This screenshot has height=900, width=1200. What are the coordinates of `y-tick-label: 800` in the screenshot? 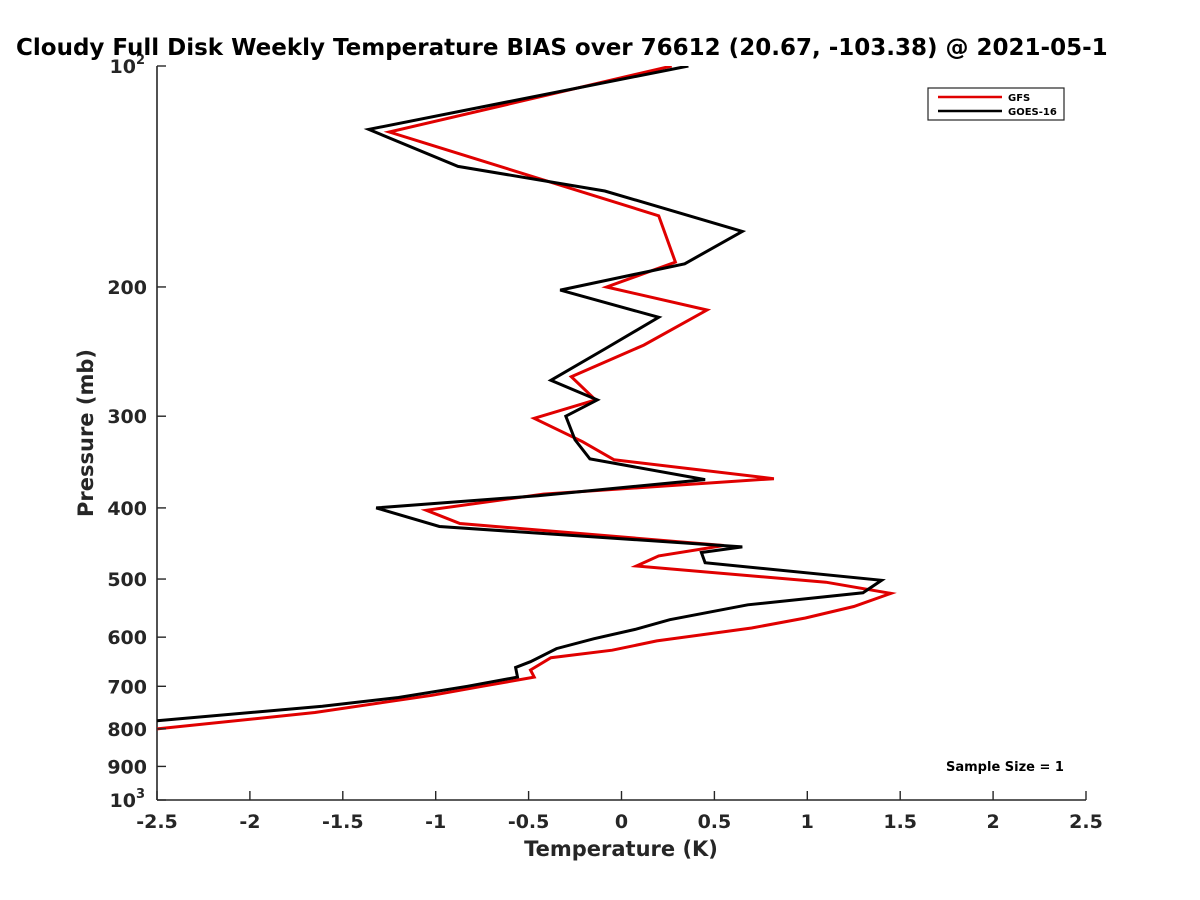 It's located at (127, 730).